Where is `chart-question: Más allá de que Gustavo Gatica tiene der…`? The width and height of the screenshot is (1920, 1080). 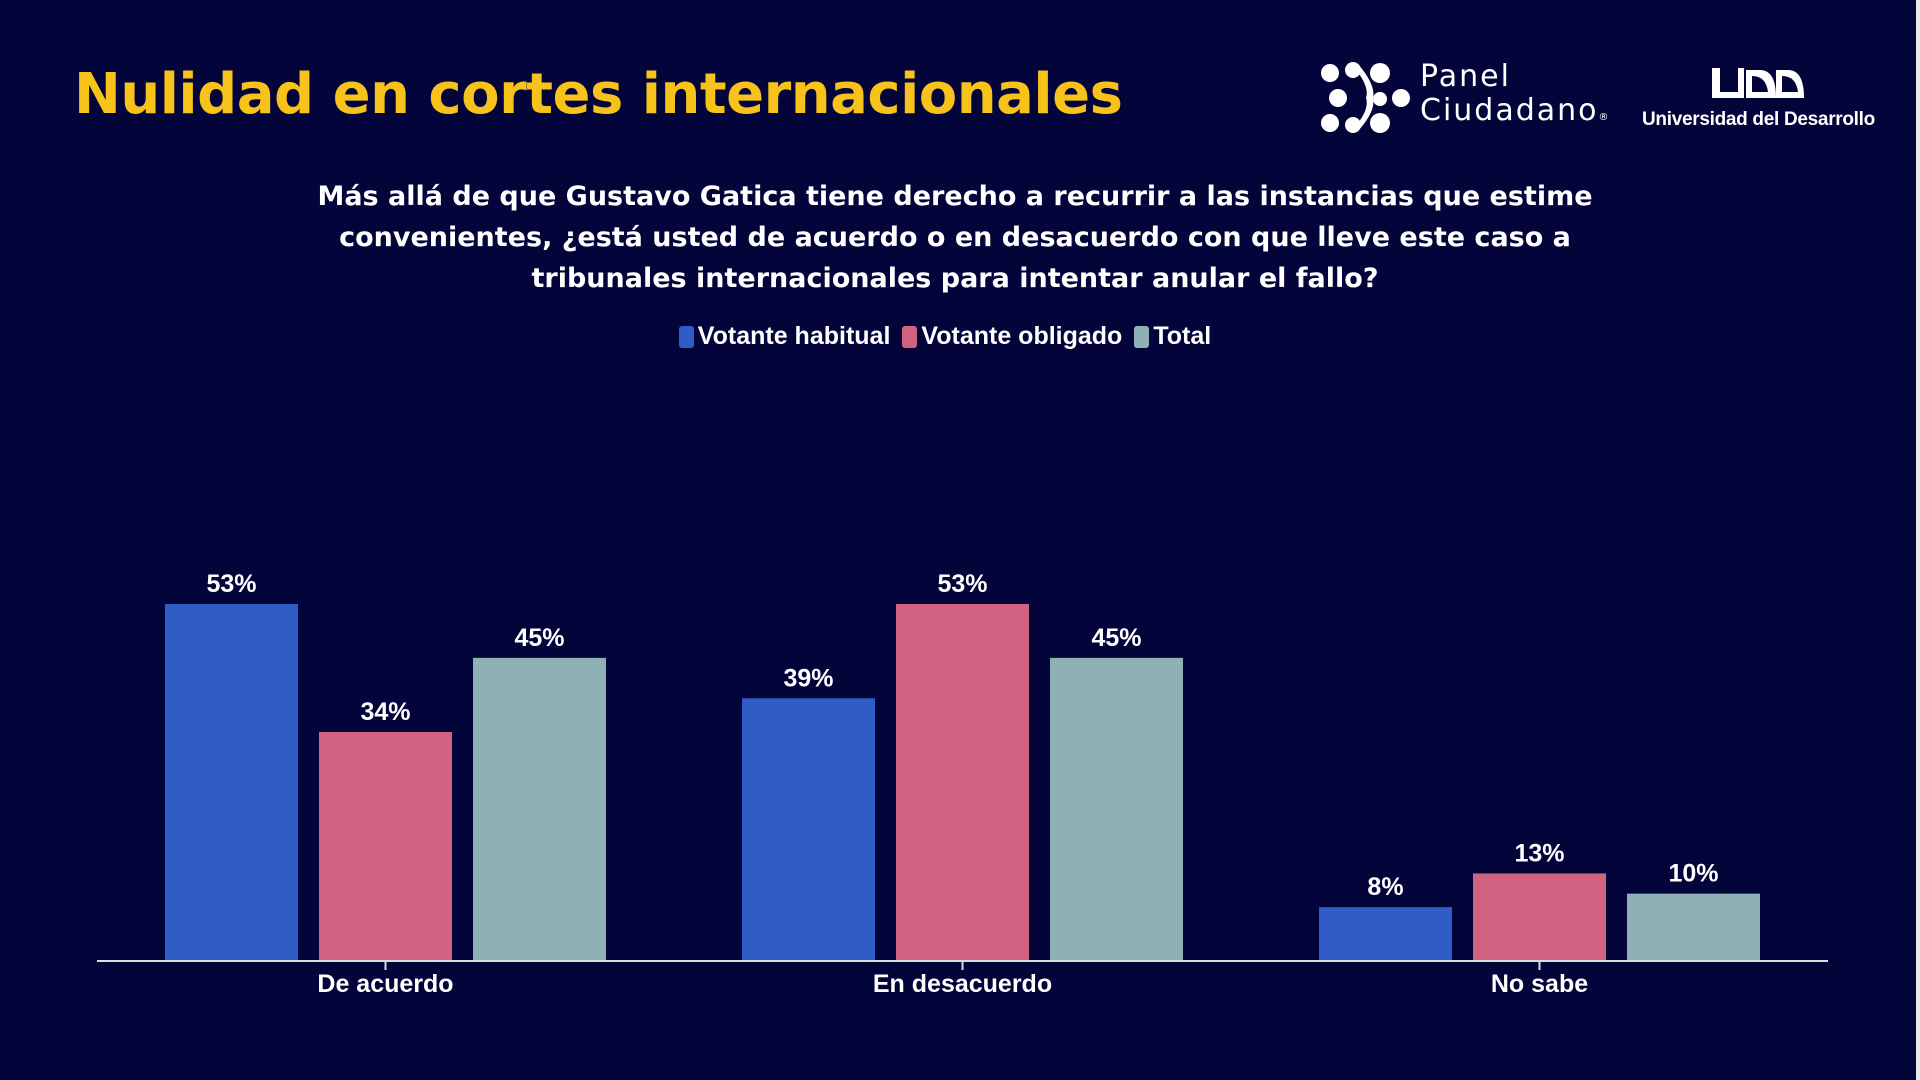
chart-question: Más allá de que Gustavo Gatica tiene der… is located at coordinates (955, 237).